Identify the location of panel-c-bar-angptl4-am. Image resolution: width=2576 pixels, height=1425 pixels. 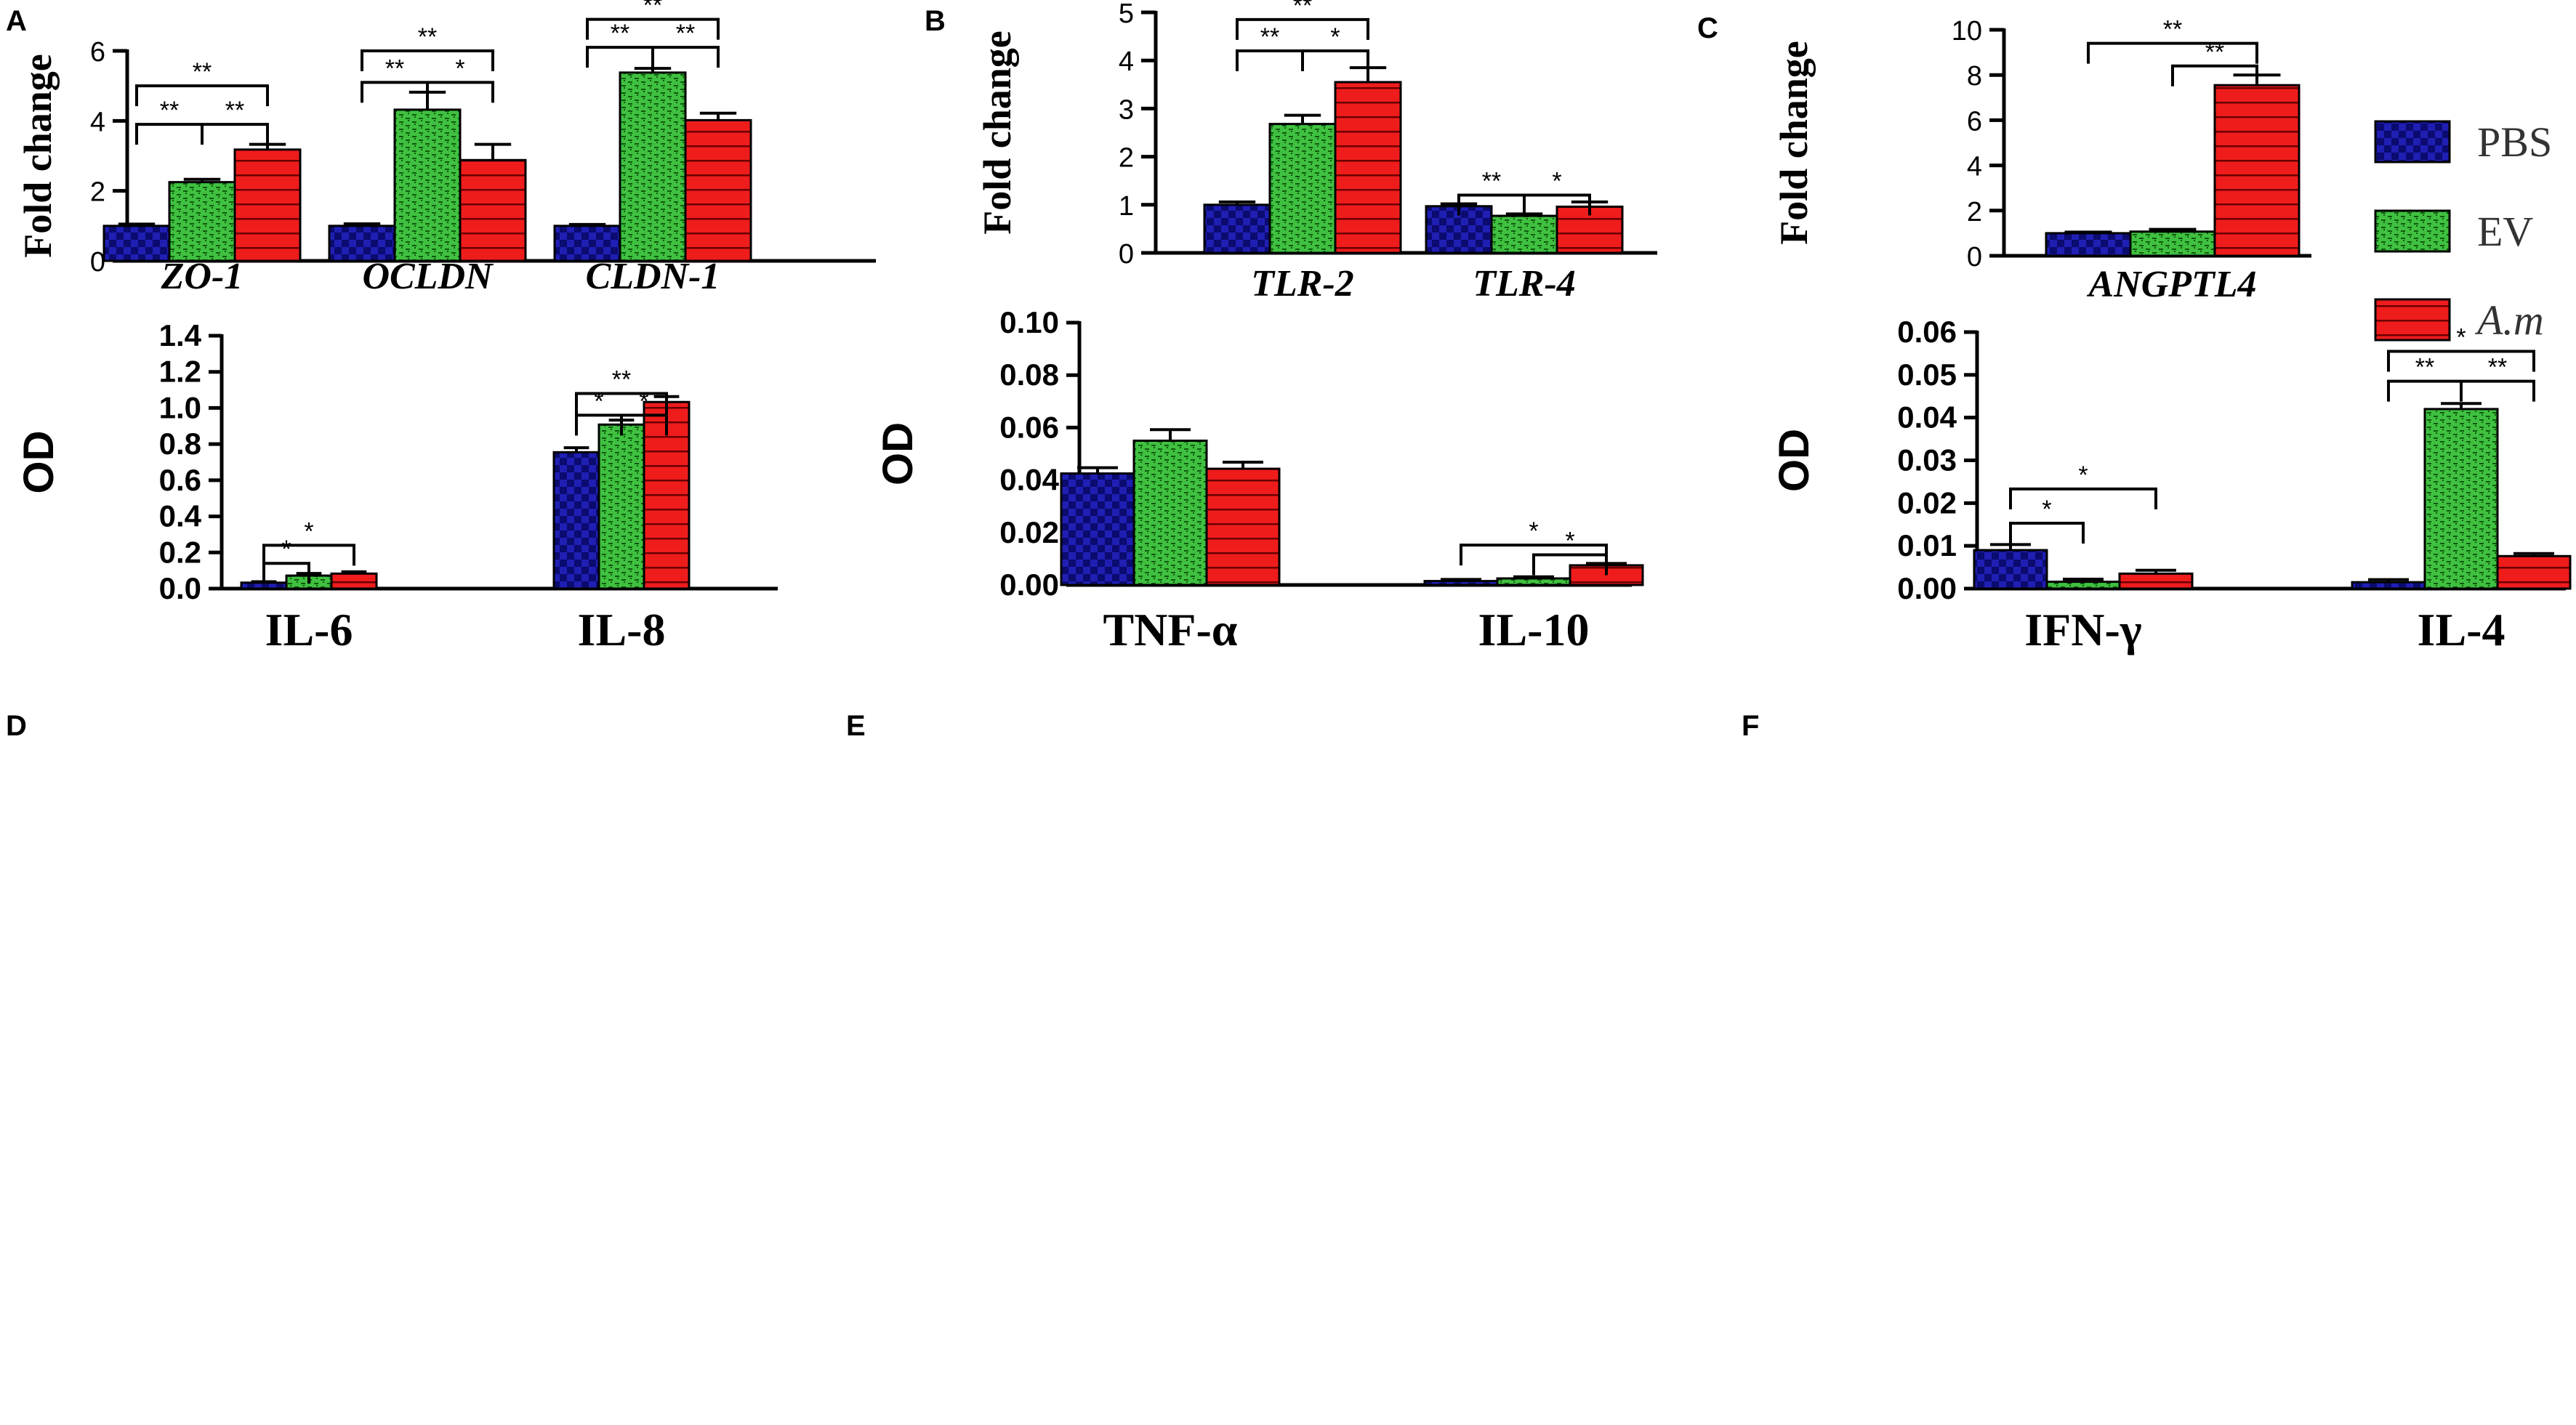
(2257, 170).